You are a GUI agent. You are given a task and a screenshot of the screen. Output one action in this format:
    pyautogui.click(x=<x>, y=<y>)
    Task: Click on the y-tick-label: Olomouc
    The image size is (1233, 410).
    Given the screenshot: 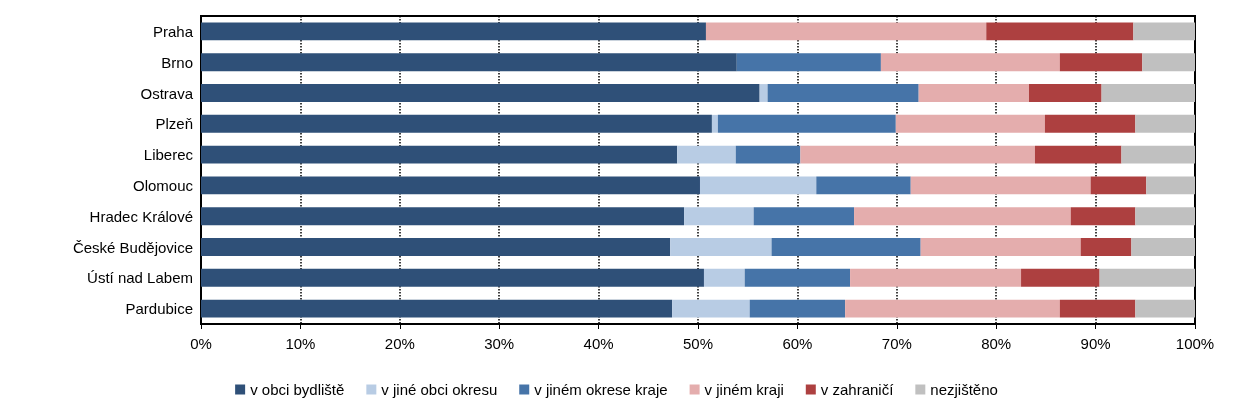 What is the action you would take?
    pyautogui.click(x=163, y=185)
    